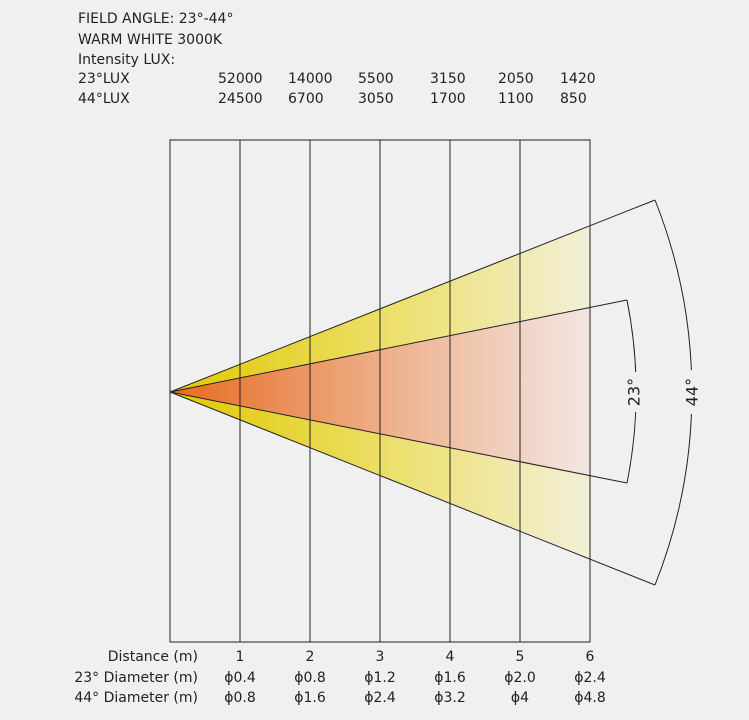 This screenshot has width=749, height=720. Describe the element at coordinates (306, 99) in the screenshot. I see `lux-value: 6700` at that location.